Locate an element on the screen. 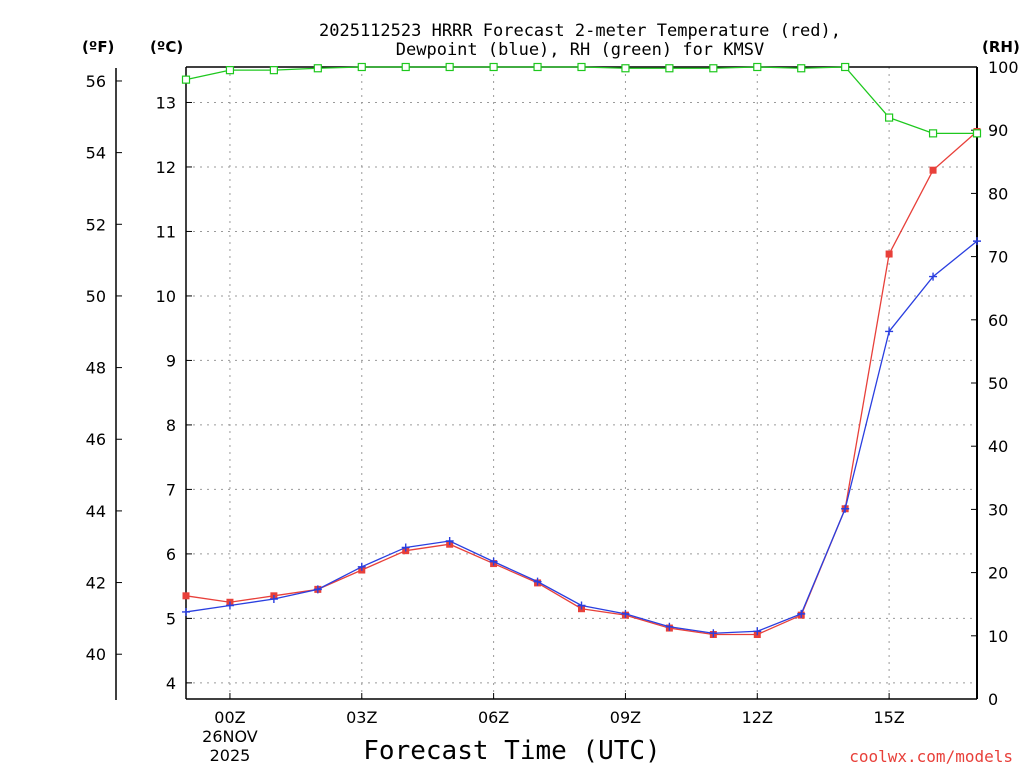  time-tick-label: 00Z is located at coordinates (229, 717).